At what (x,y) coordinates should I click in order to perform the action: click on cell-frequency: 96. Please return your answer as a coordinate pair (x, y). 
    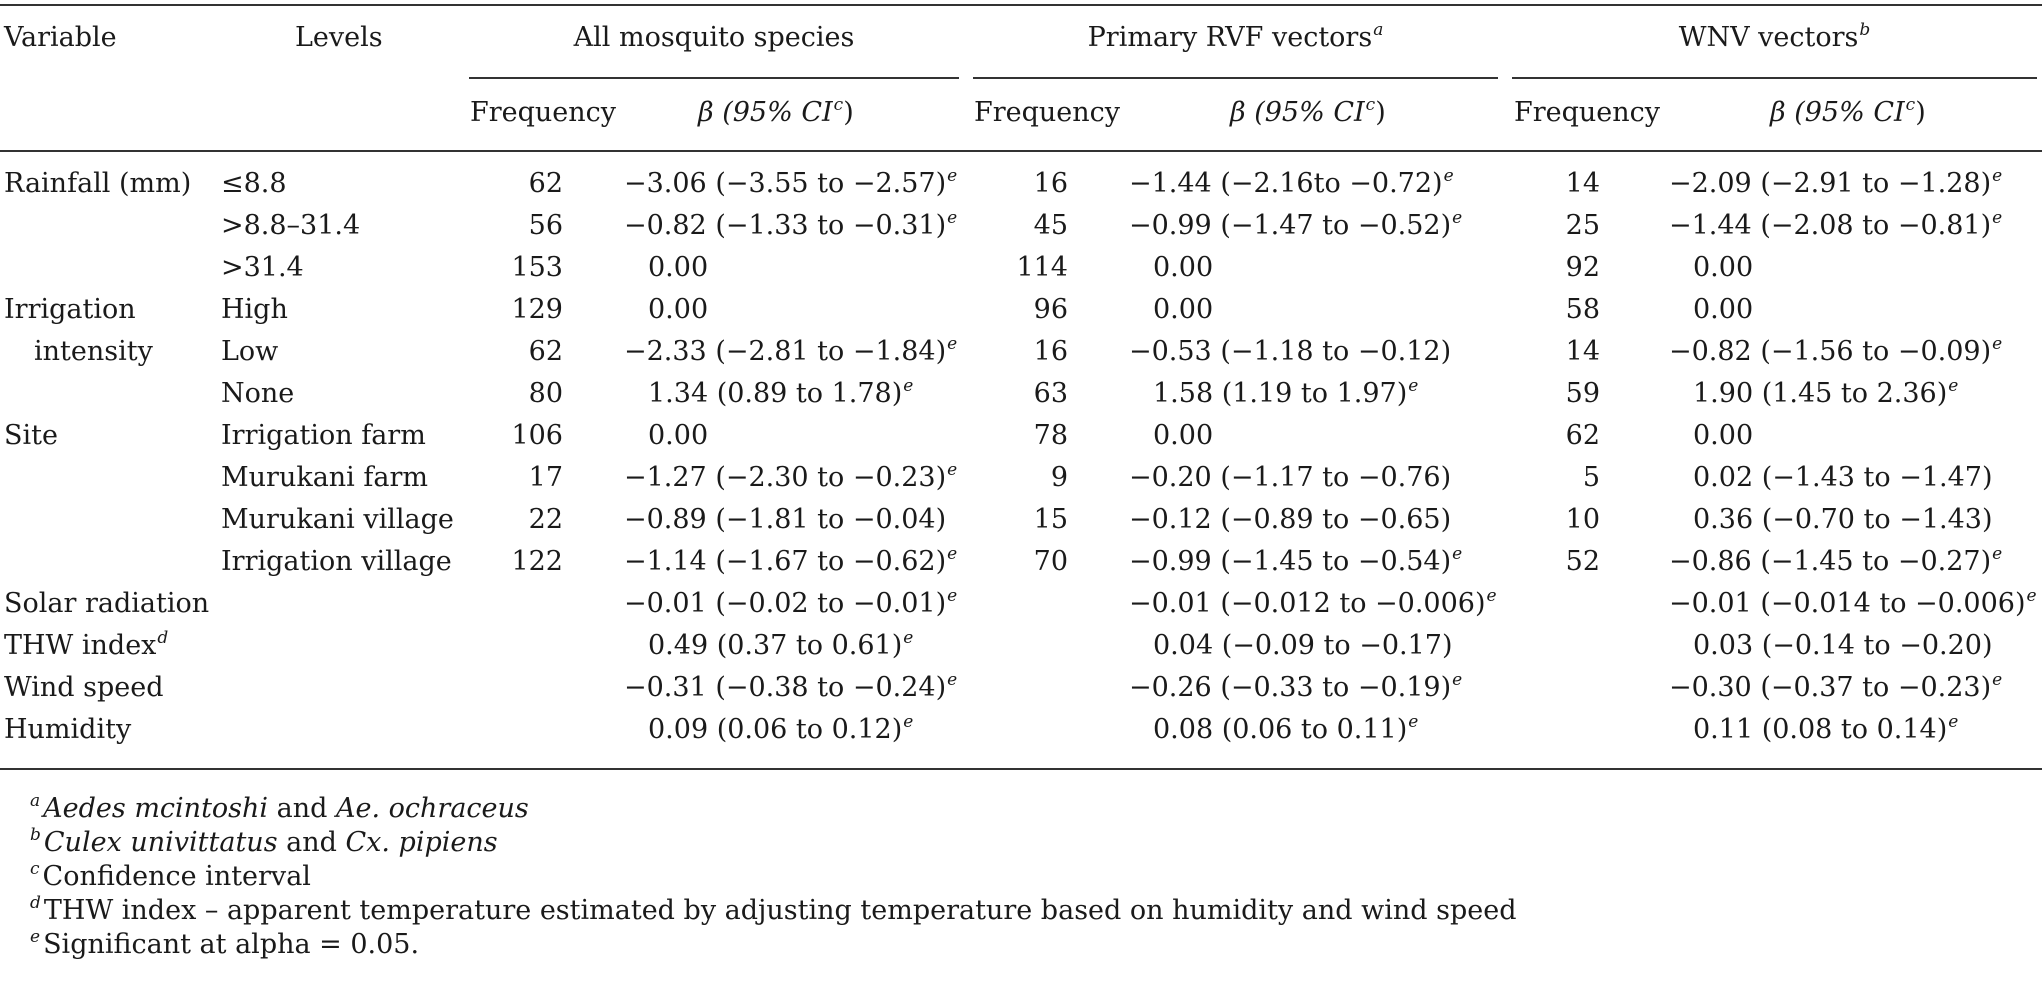
    Looking at the image, I should click on (994, 310).